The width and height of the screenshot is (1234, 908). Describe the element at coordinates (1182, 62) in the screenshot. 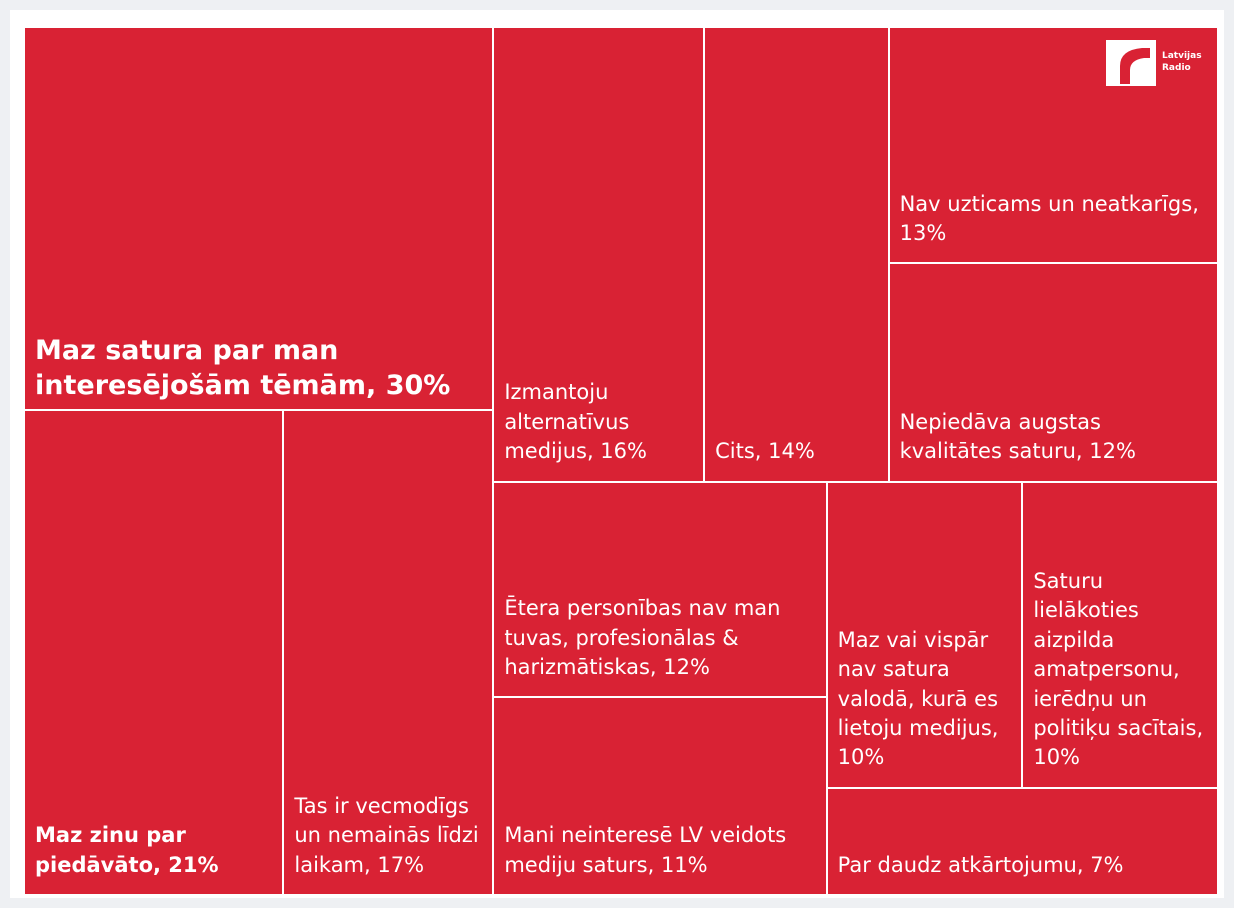

I see `logo-text: Latvijas Radio` at that location.